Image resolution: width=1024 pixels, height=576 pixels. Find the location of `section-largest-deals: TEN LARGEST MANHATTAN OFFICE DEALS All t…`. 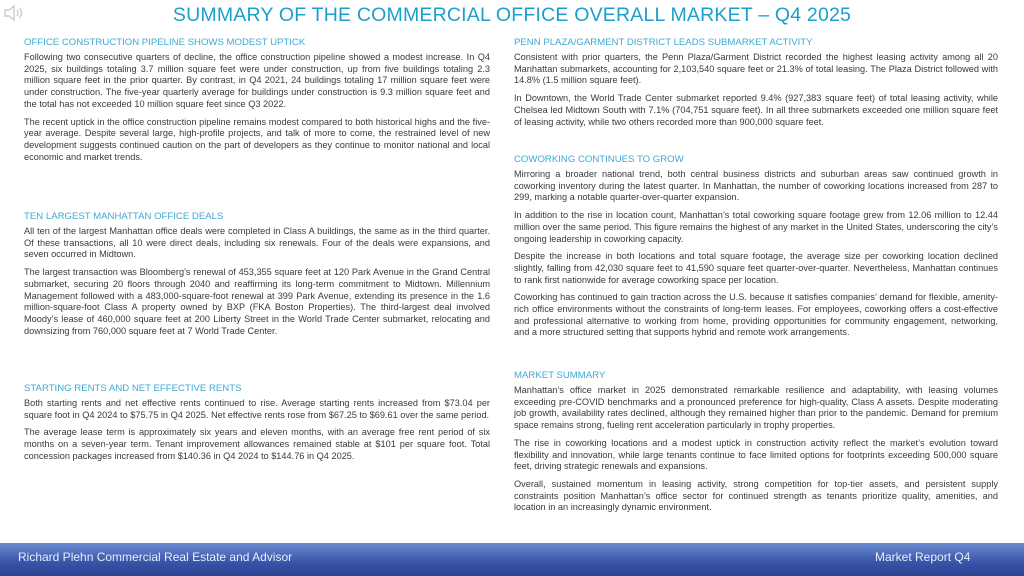

section-largest-deals: TEN LARGEST MANHATTAN OFFICE DEALS All t… is located at coordinates (257, 277).